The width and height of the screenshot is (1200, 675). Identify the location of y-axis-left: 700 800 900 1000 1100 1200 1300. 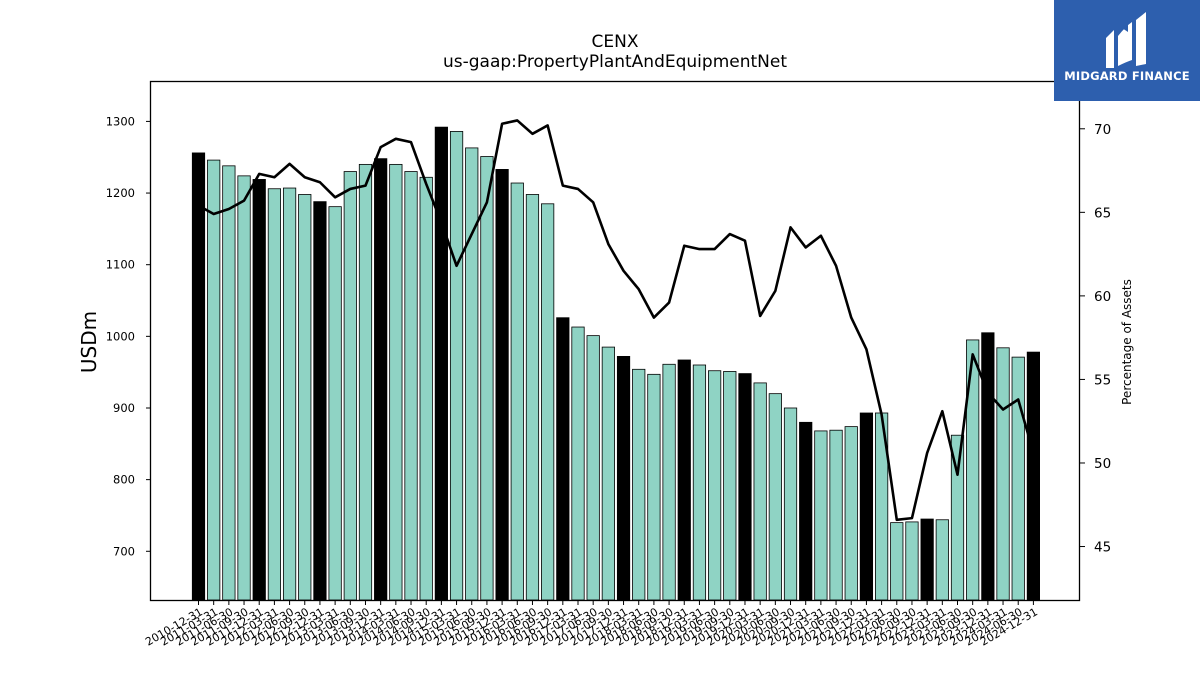
(128, 336).